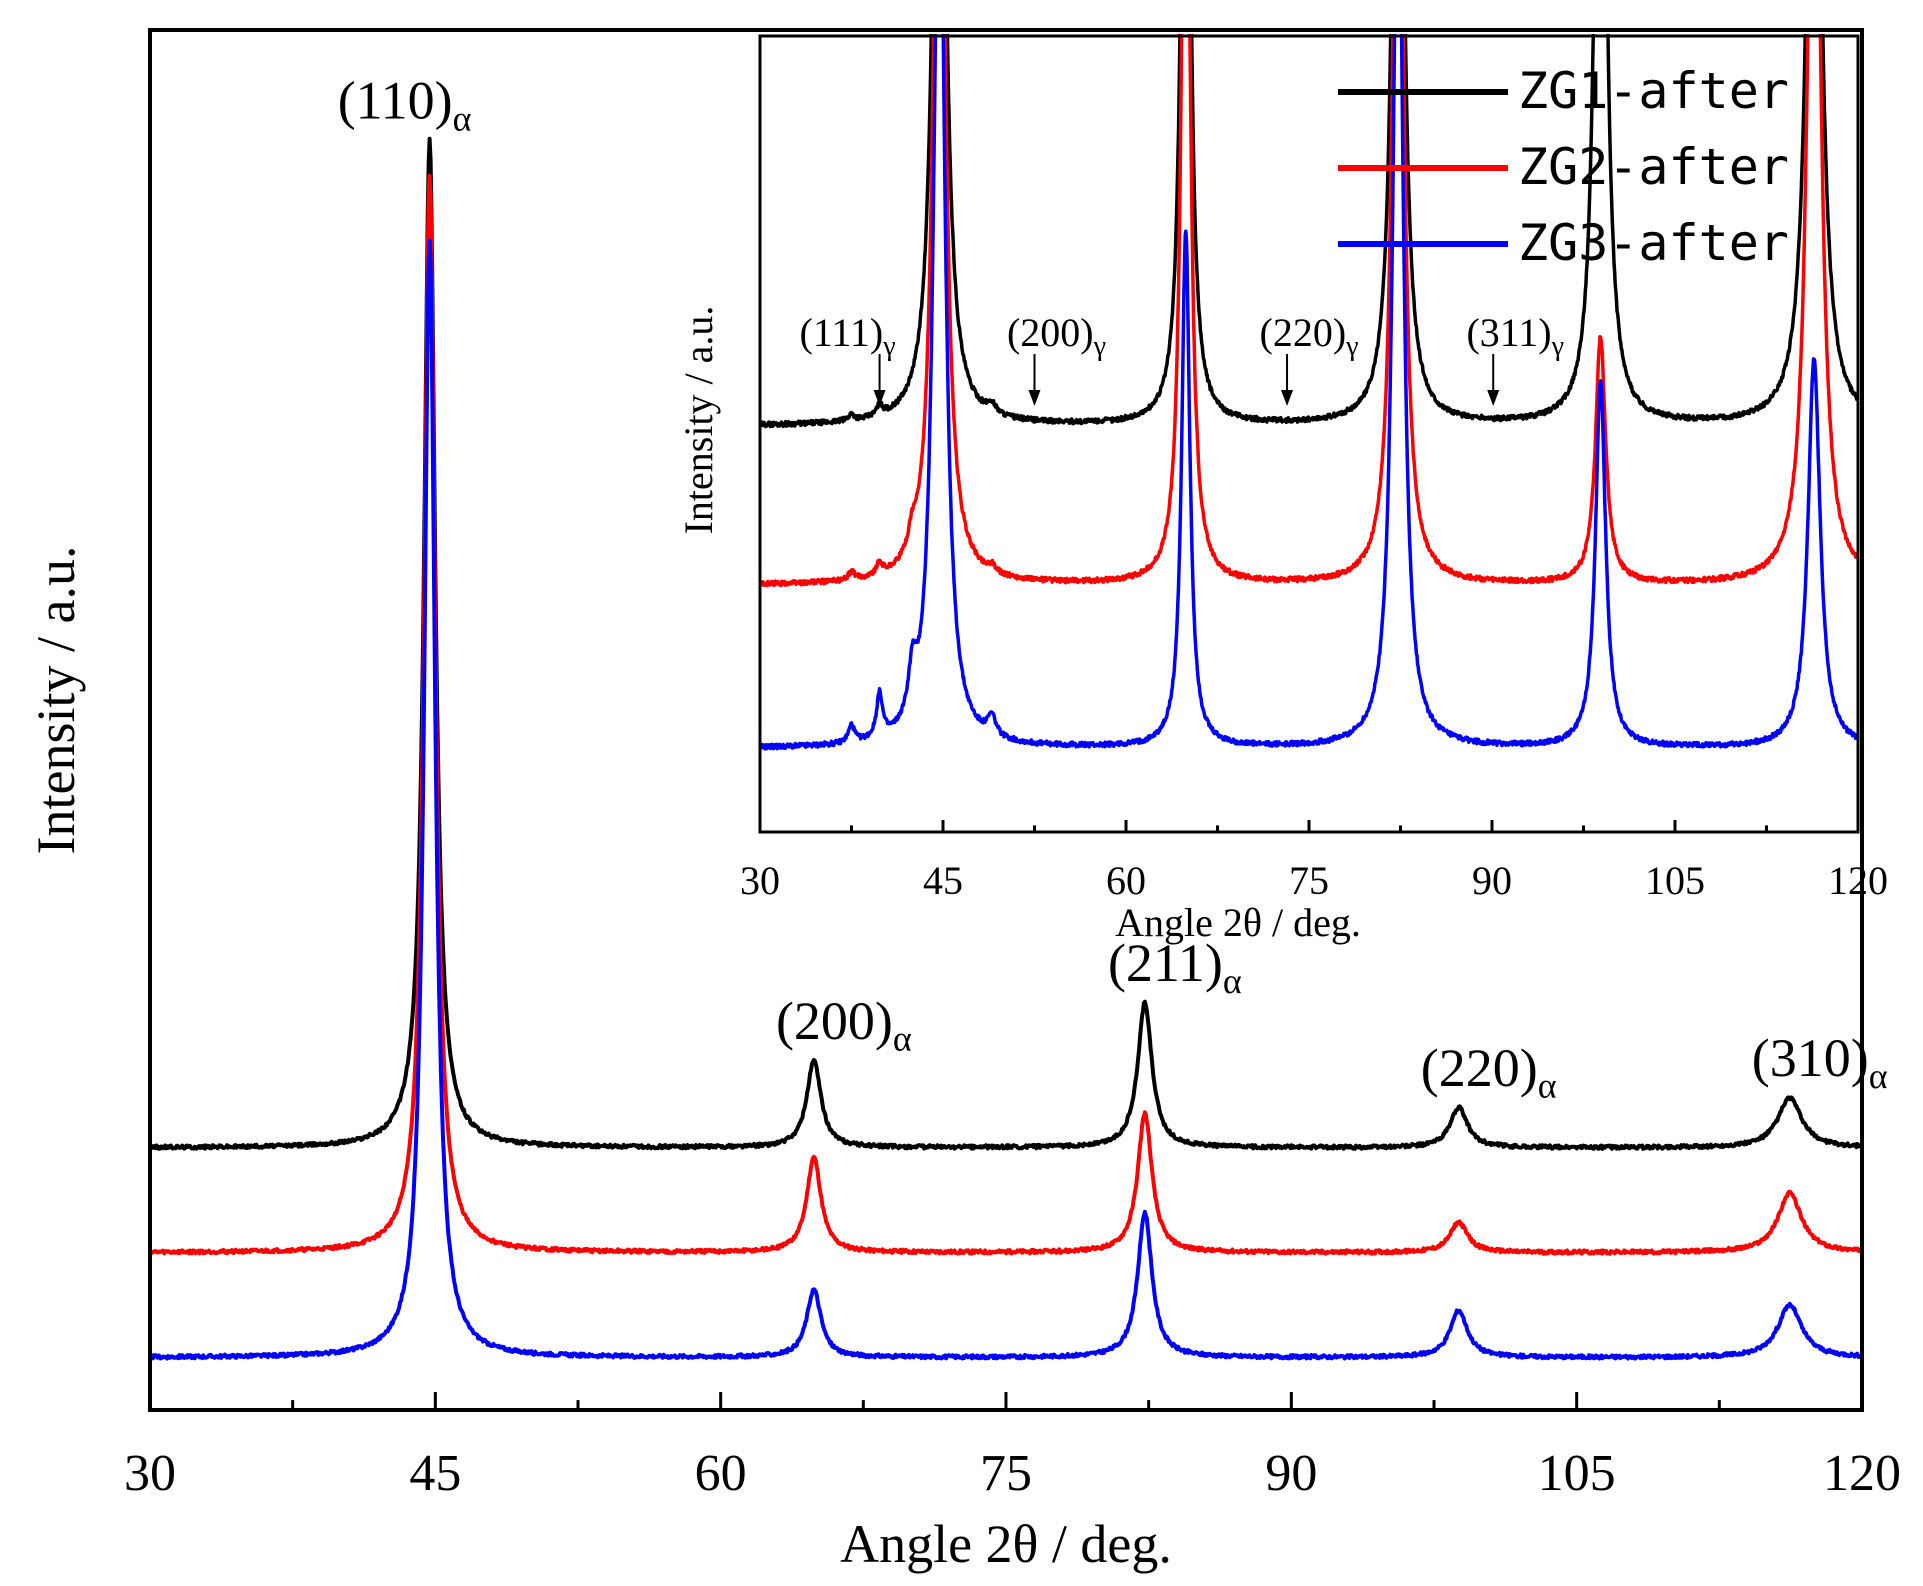 This screenshot has width=1923, height=1586. Describe the element at coordinates (1291, 1473) in the screenshot. I see `main-x-tick-label: 90` at that location.